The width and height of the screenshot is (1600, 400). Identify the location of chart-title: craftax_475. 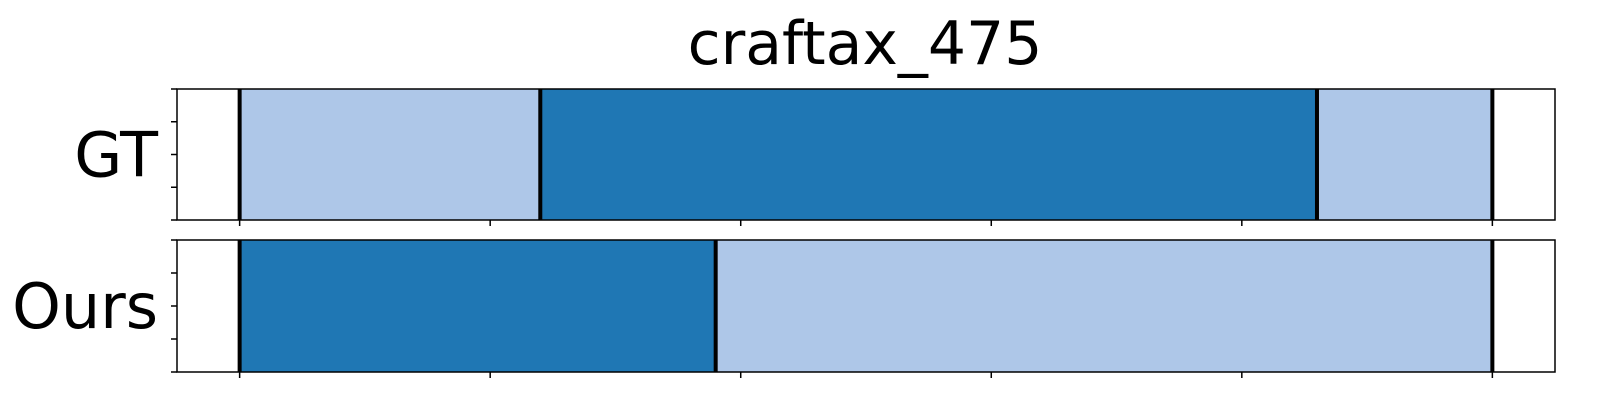
(865, 44).